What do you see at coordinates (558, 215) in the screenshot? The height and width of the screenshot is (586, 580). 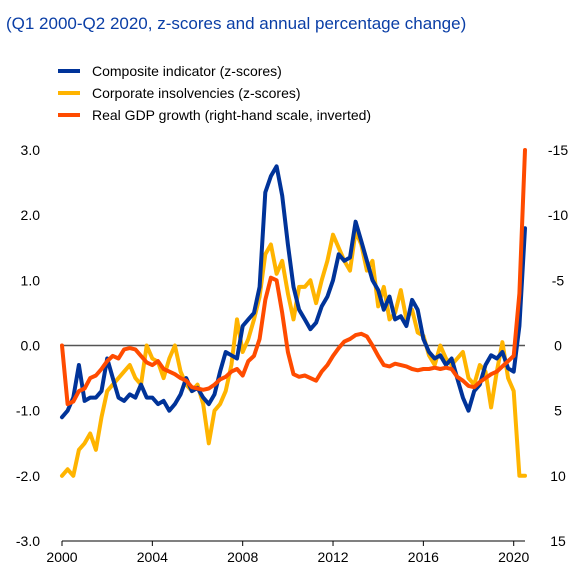 I see `y2-tick-label: -10` at bounding box center [558, 215].